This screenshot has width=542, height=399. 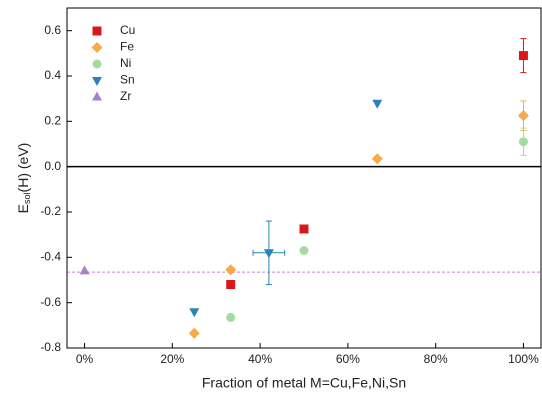 I want to click on legend-label: Cu, so click(x=127, y=30).